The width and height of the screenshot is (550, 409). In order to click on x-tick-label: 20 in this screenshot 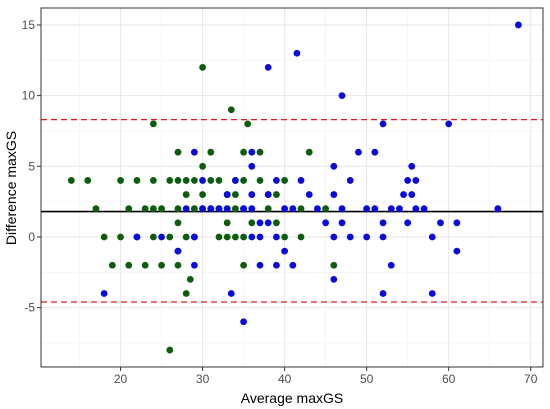, I will do `click(121, 379)`.